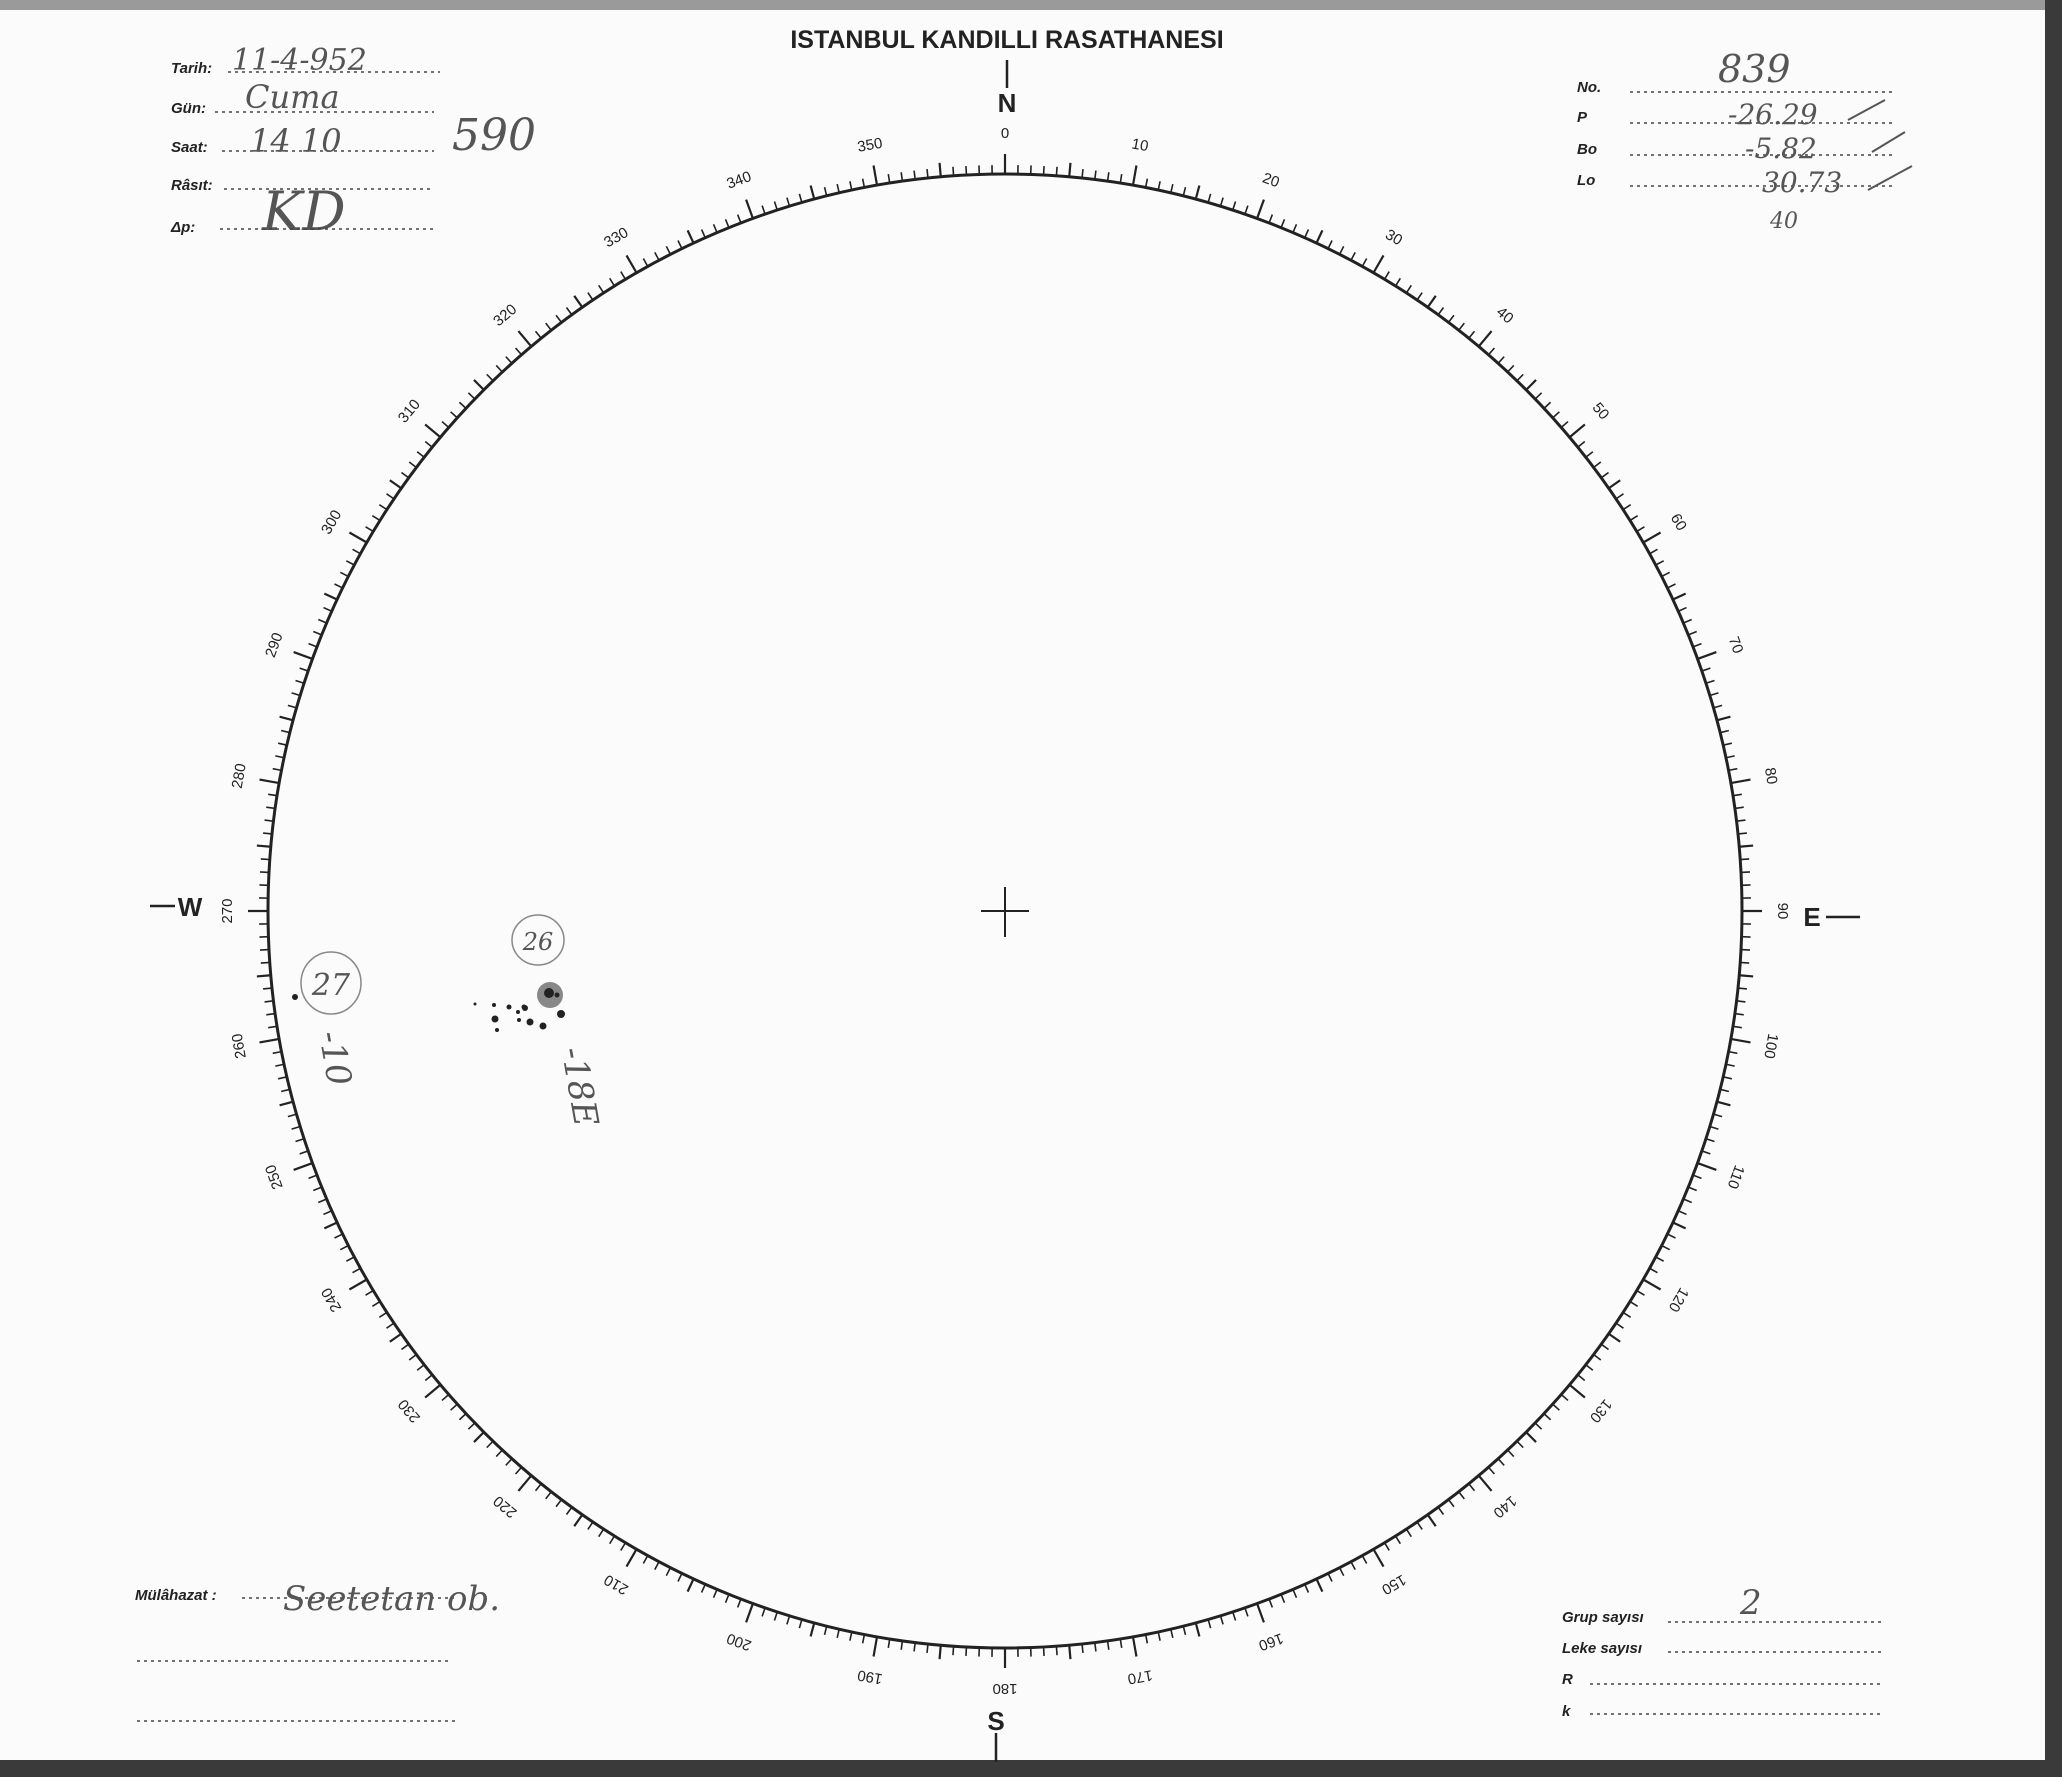 This screenshot has height=1777, width=2062. Describe the element at coordinates (302, 227) in the screenshot. I see `field-delta-p: Δp:` at that location.